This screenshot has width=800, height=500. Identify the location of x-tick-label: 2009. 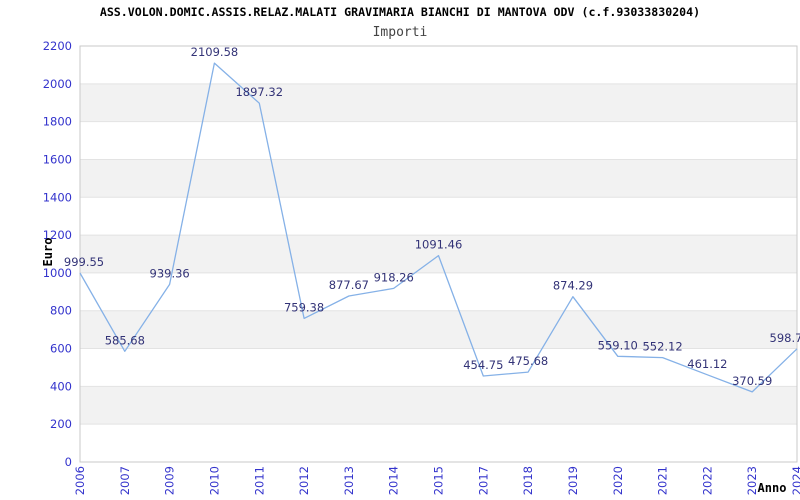
(170, 480).